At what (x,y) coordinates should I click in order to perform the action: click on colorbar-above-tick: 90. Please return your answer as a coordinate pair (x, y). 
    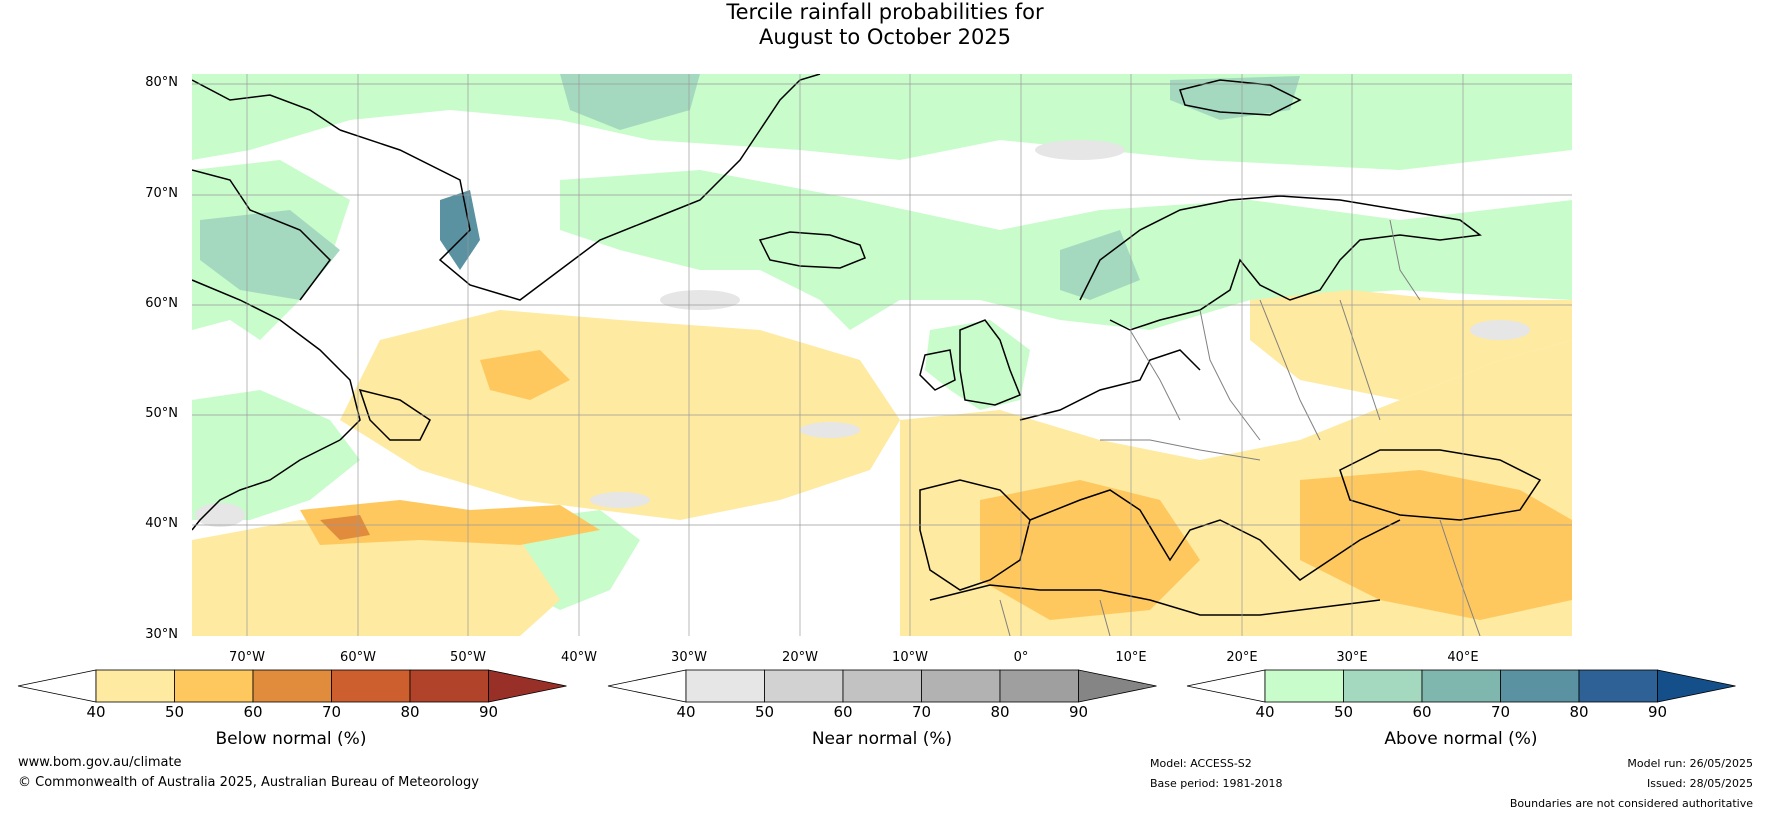
    Looking at the image, I should click on (1657, 712).